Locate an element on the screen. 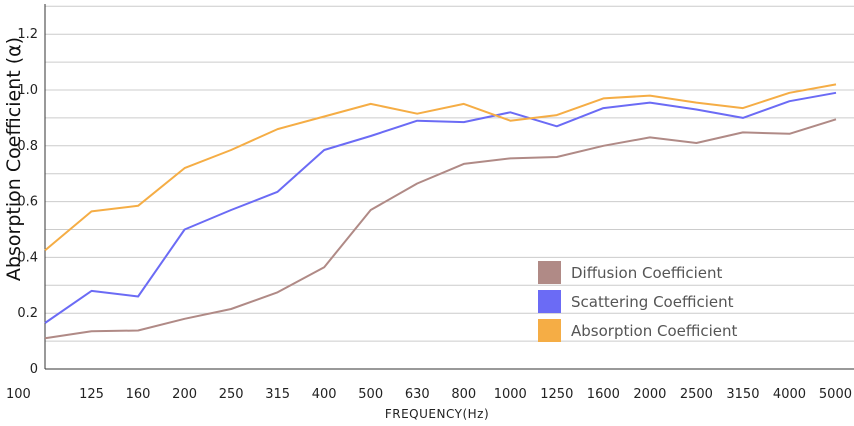  x-tick-label: 100 is located at coordinates (18, 394).